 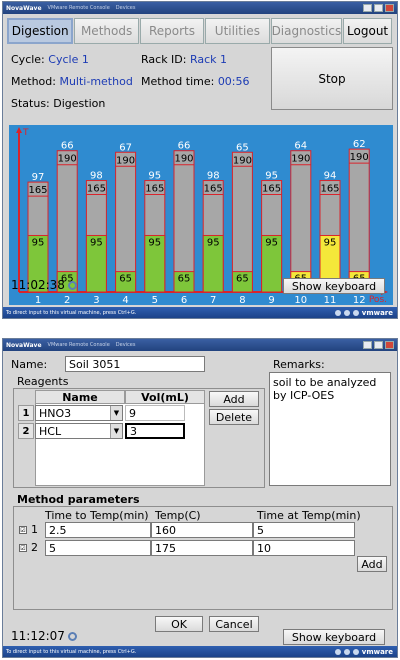 What do you see at coordinates (38, 177) in the screenshot?
I see `vessel-temp-label: 97` at bounding box center [38, 177].